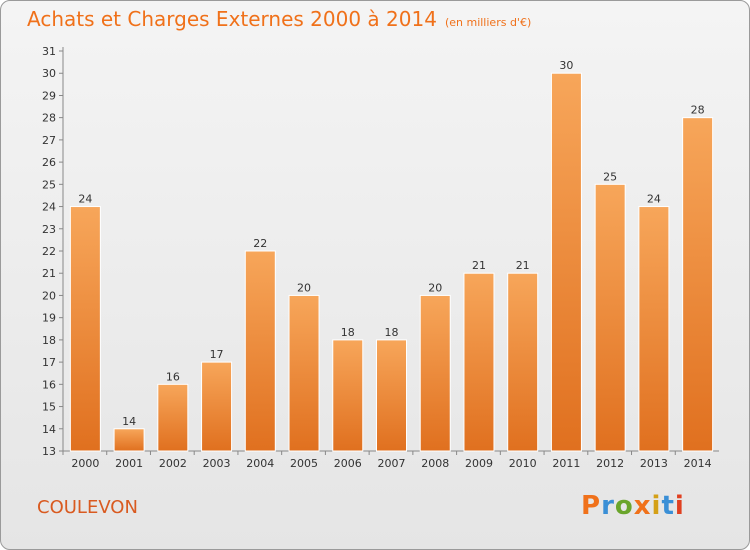 This screenshot has height=550, width=750. Describe the element at coordinates (260, 351) in the screenshot. I see `bar-2004` at that location.